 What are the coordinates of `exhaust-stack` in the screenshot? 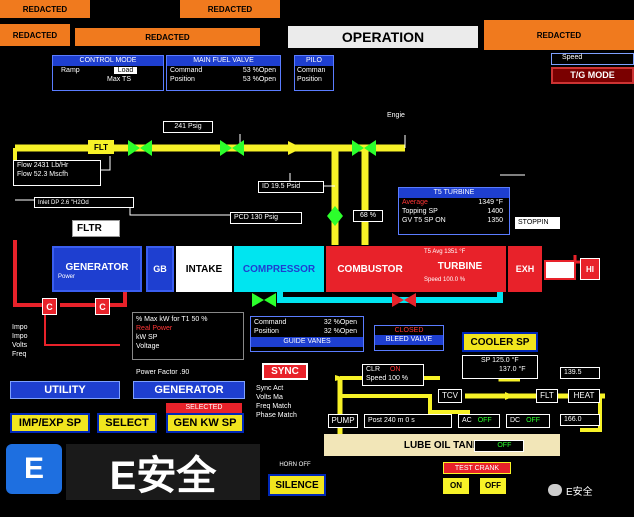 It's located at (560, 270).